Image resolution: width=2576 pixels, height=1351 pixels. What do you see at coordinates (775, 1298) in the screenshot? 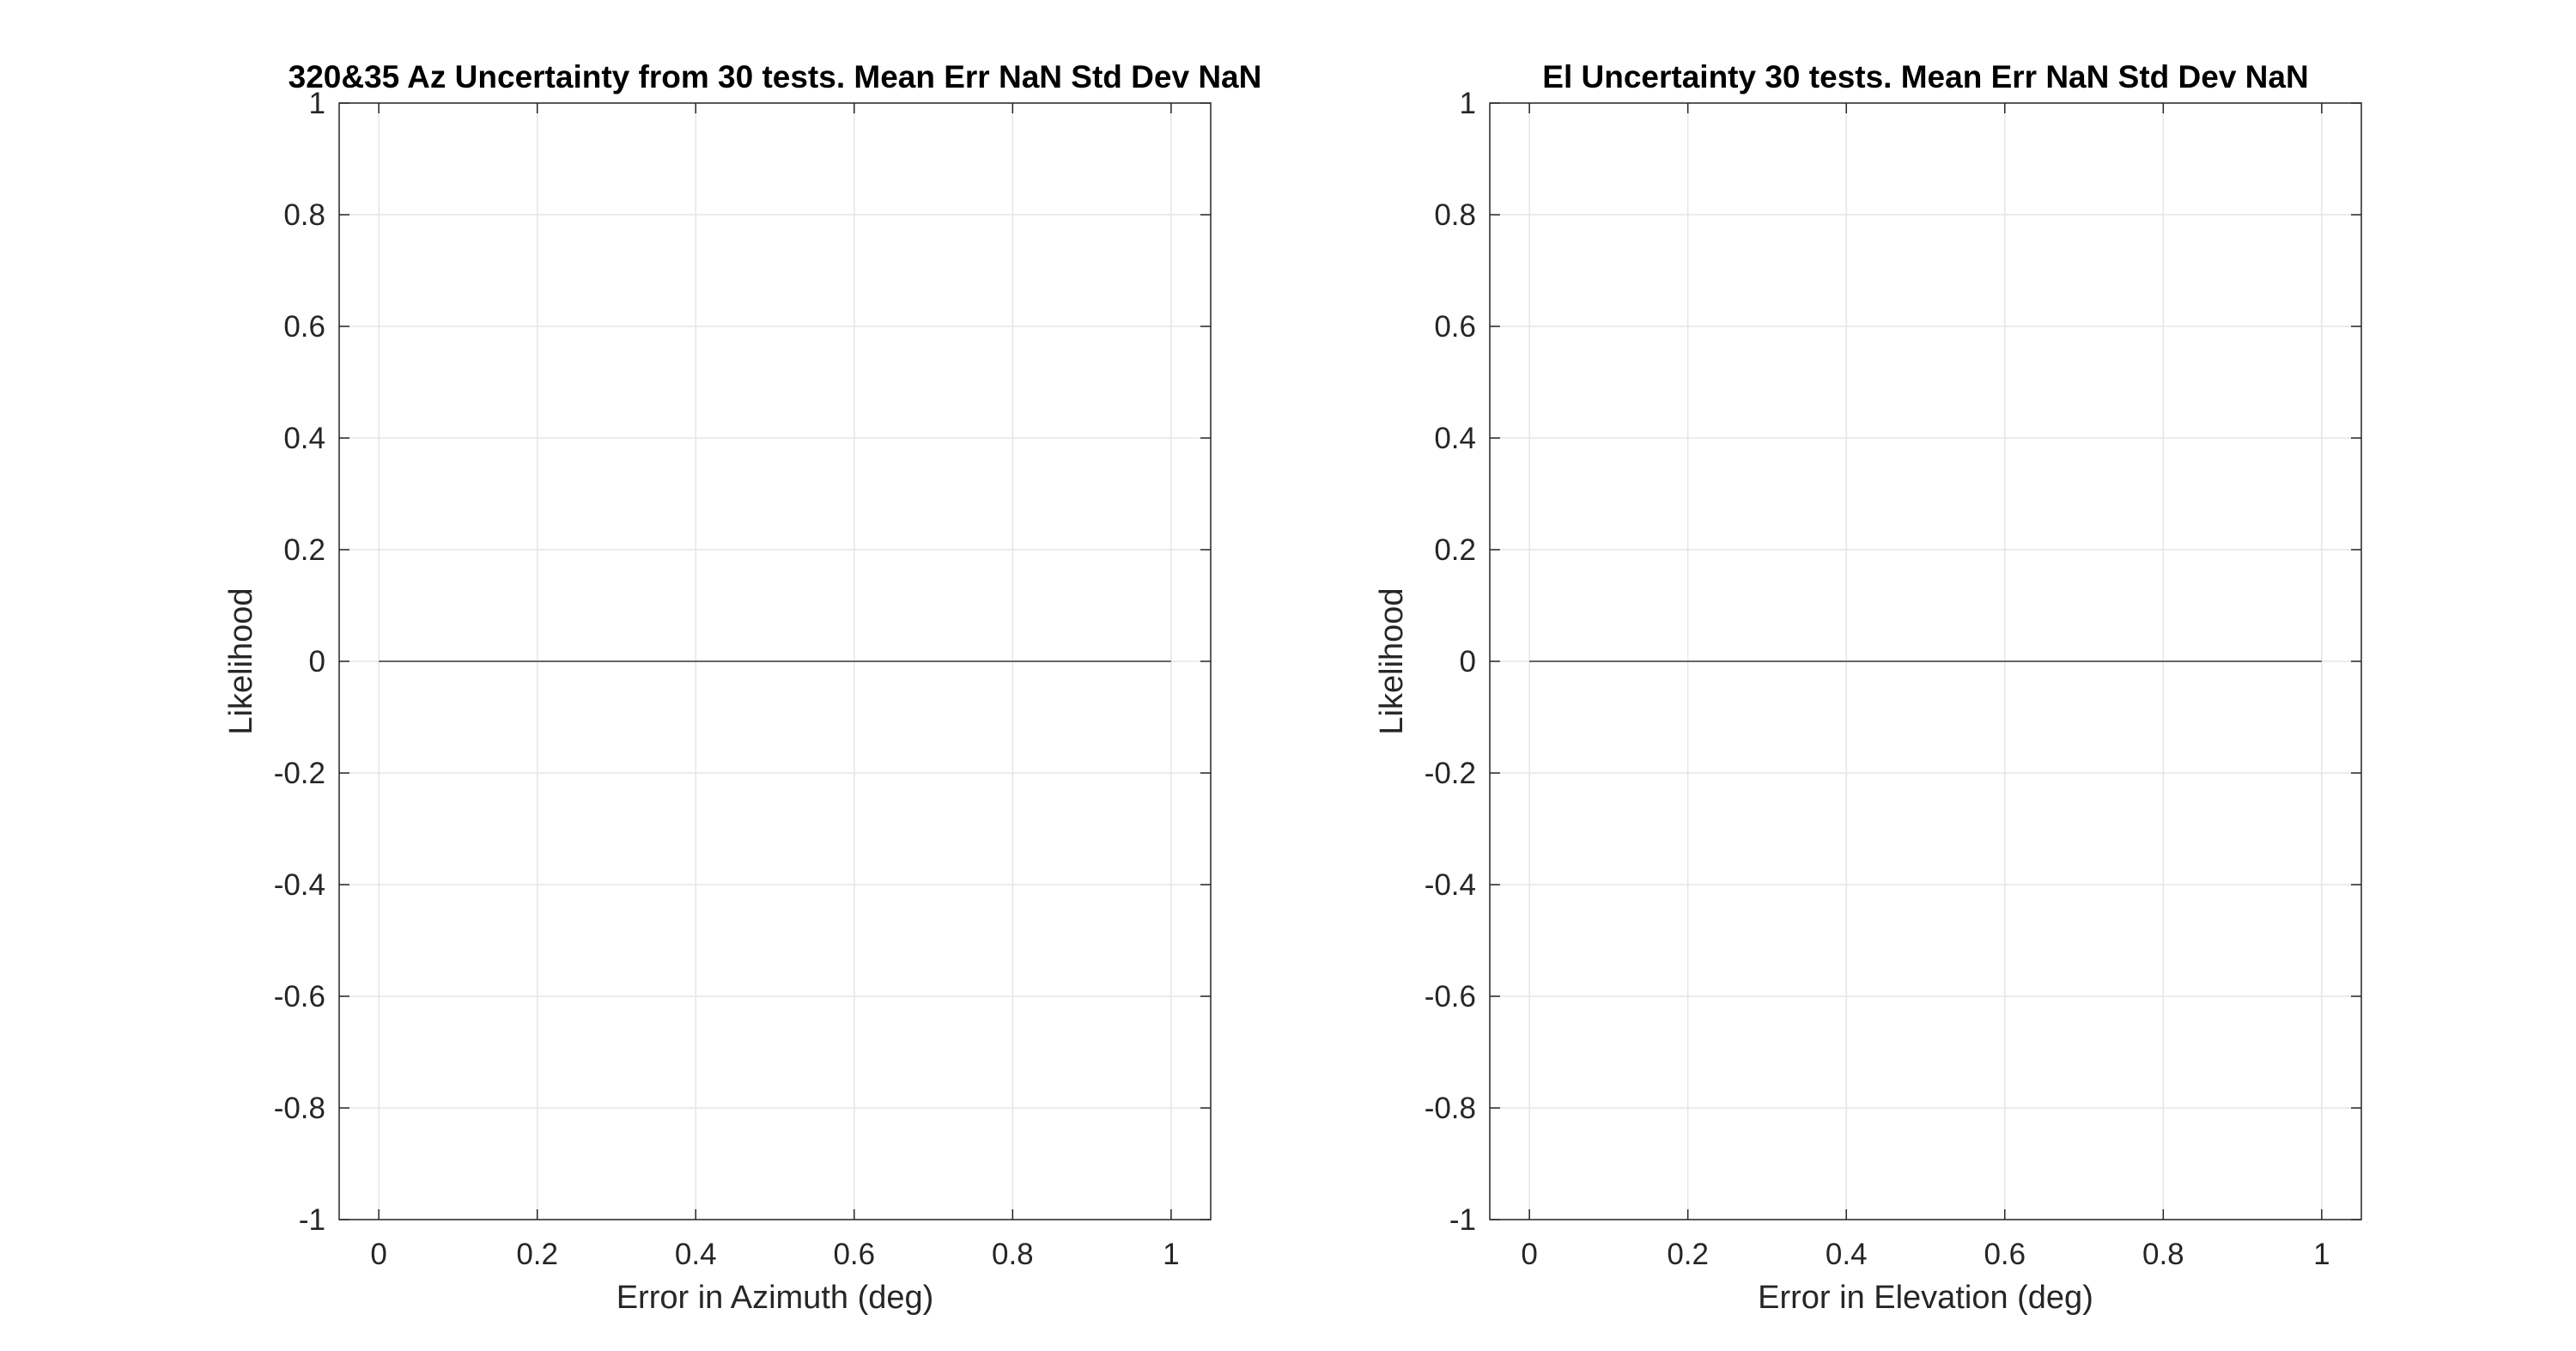
I see `x-axis-label: Error in Azimuth (deg)` at bounding box center [775, 1298].